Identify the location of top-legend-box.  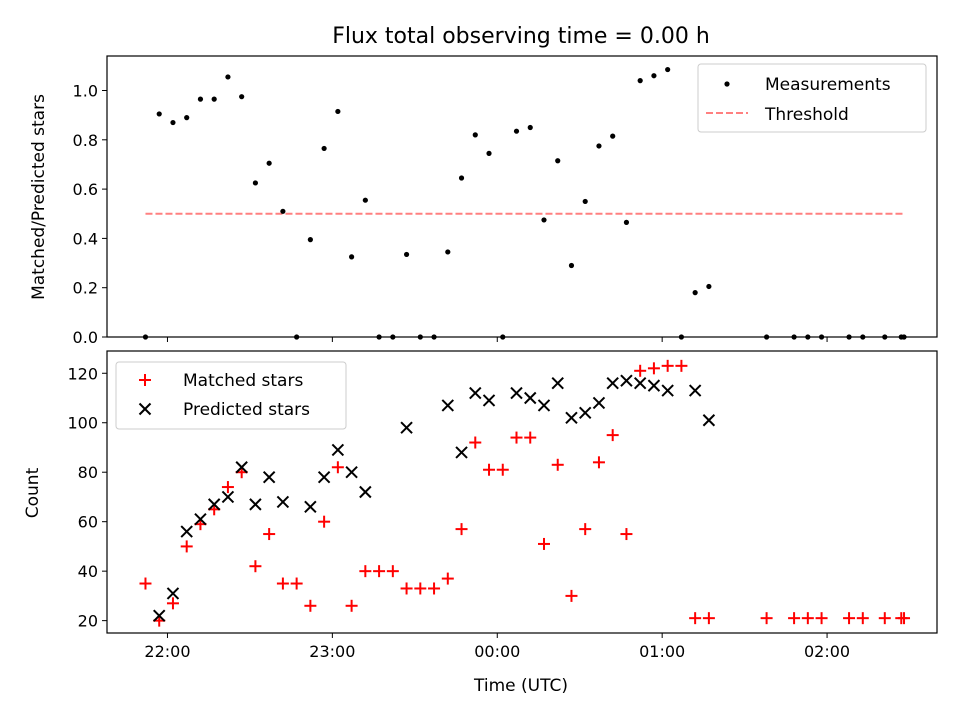
(812, 98).